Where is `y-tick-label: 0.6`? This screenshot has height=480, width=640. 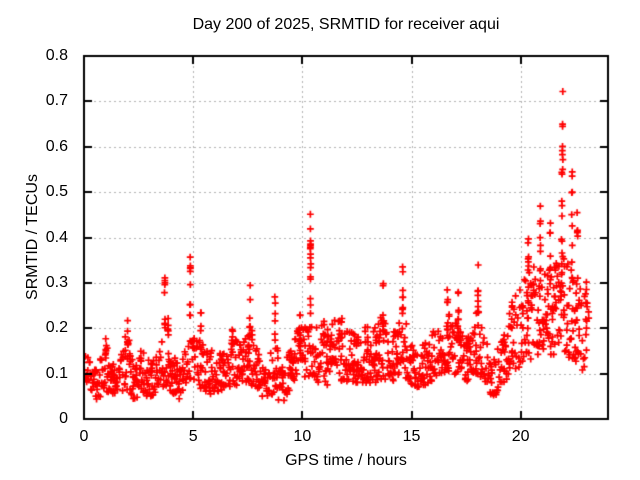
y-tick-label: 0.6 is located at coordinates (56, 146).